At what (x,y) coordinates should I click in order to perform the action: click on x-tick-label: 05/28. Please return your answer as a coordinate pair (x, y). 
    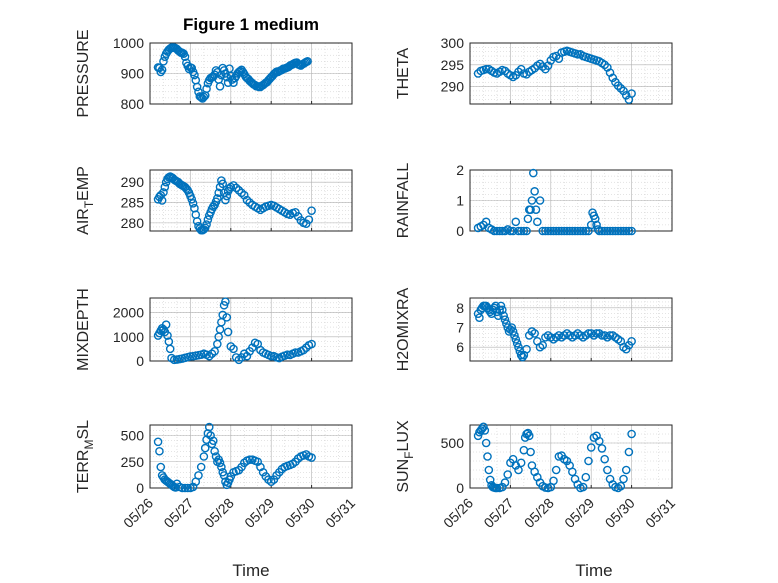
    Looking at the image, I should click on (219, 513).